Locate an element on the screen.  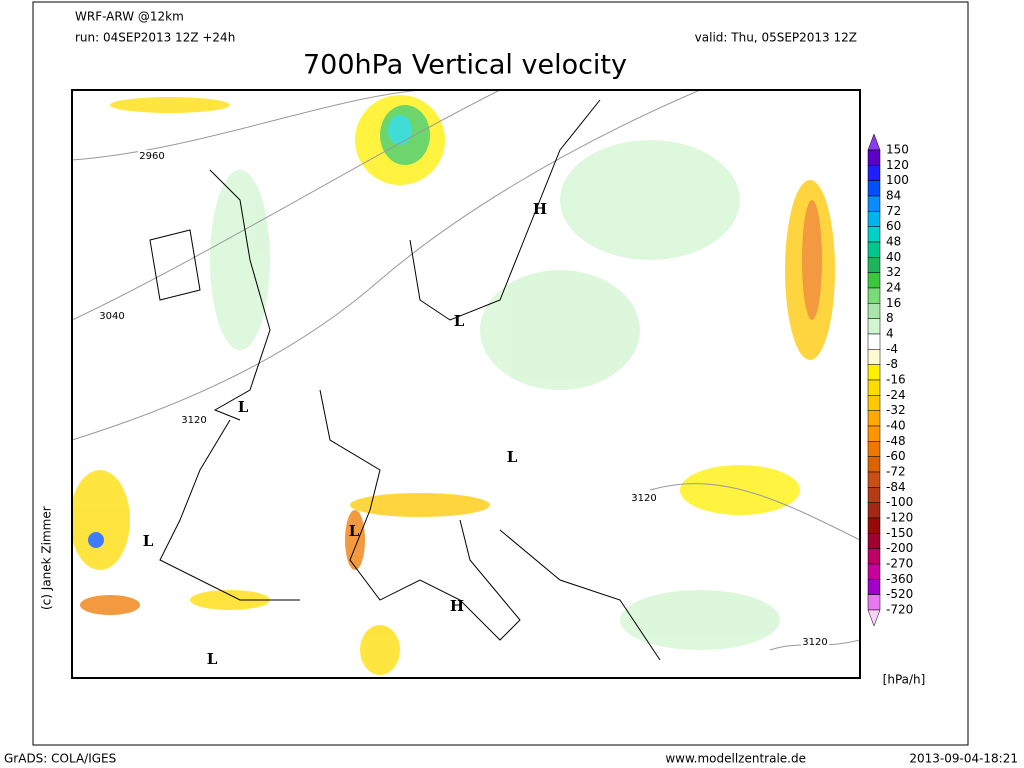
colorbar-label: 150 is located at coordinates (897, 150).